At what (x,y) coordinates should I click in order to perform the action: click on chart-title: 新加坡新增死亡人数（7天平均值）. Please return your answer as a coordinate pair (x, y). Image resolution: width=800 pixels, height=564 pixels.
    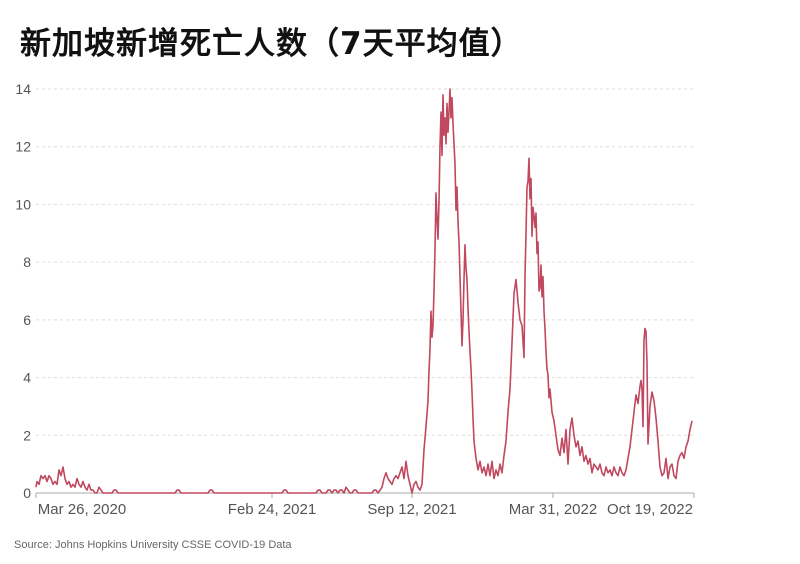
    Looking at the image, I should click on (271, 44).